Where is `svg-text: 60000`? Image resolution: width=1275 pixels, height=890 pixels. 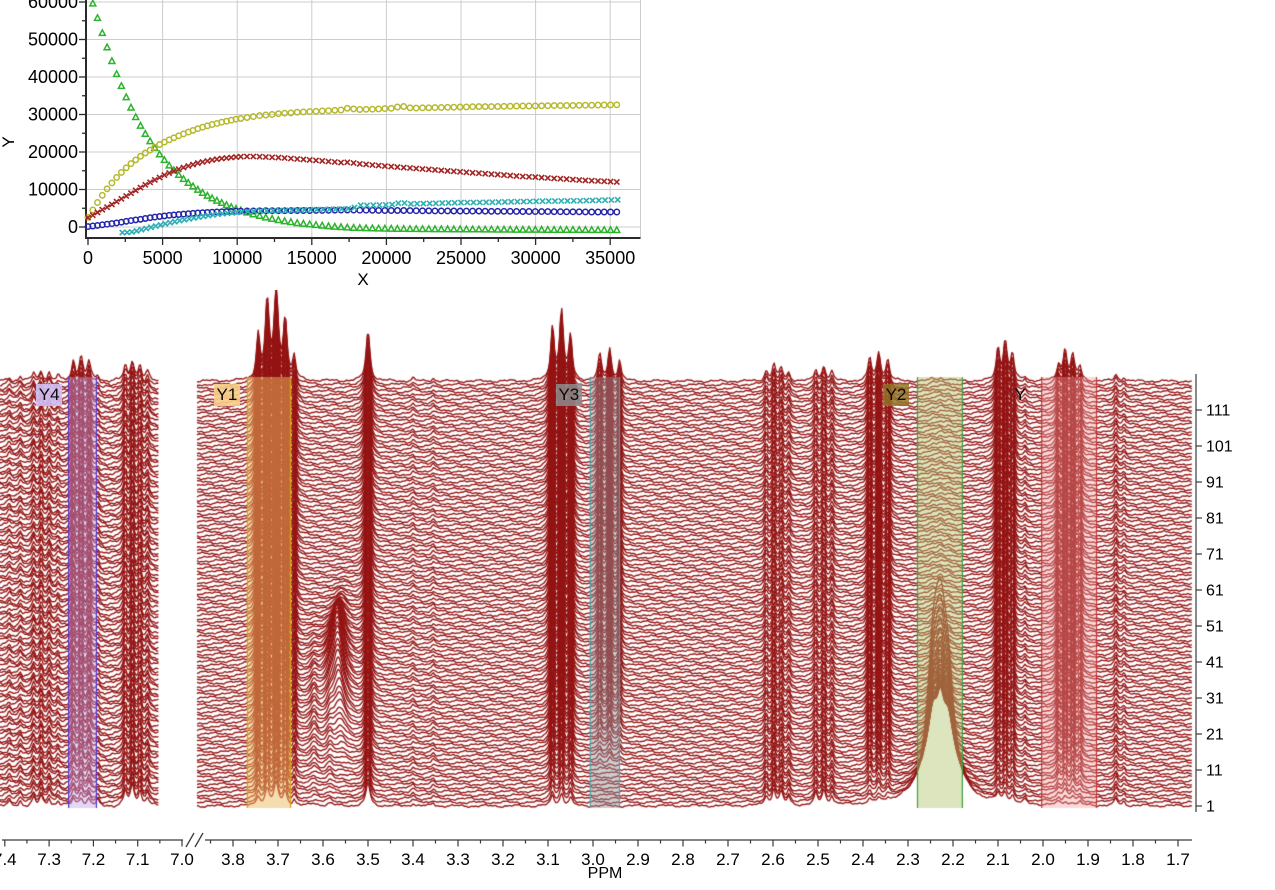 svg-text: 60000 is located at coordinates (53, 6).